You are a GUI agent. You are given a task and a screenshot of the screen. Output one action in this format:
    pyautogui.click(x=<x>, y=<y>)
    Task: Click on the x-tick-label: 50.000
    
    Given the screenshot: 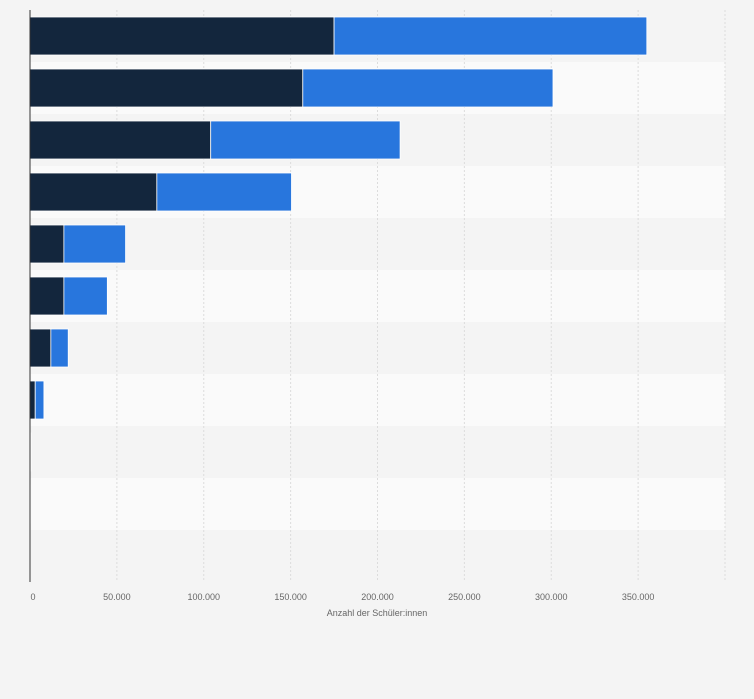 What is the action you would take?
    pyautogui.click(x=117, y=597)
    